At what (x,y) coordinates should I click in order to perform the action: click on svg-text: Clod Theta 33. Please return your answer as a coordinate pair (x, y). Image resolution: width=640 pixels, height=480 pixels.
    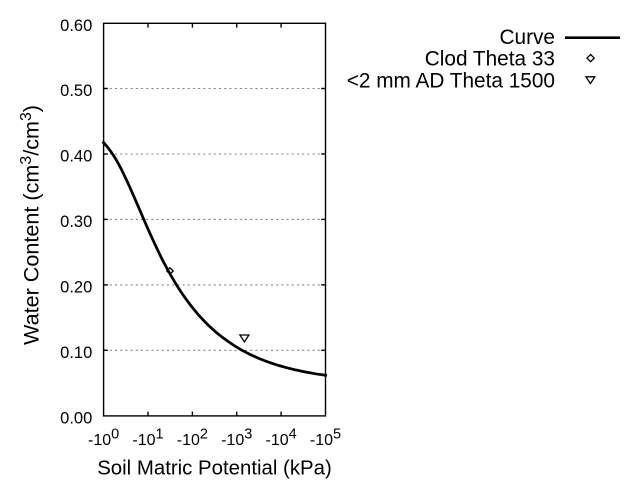
    Looking at the image, I should click on (490, 59).